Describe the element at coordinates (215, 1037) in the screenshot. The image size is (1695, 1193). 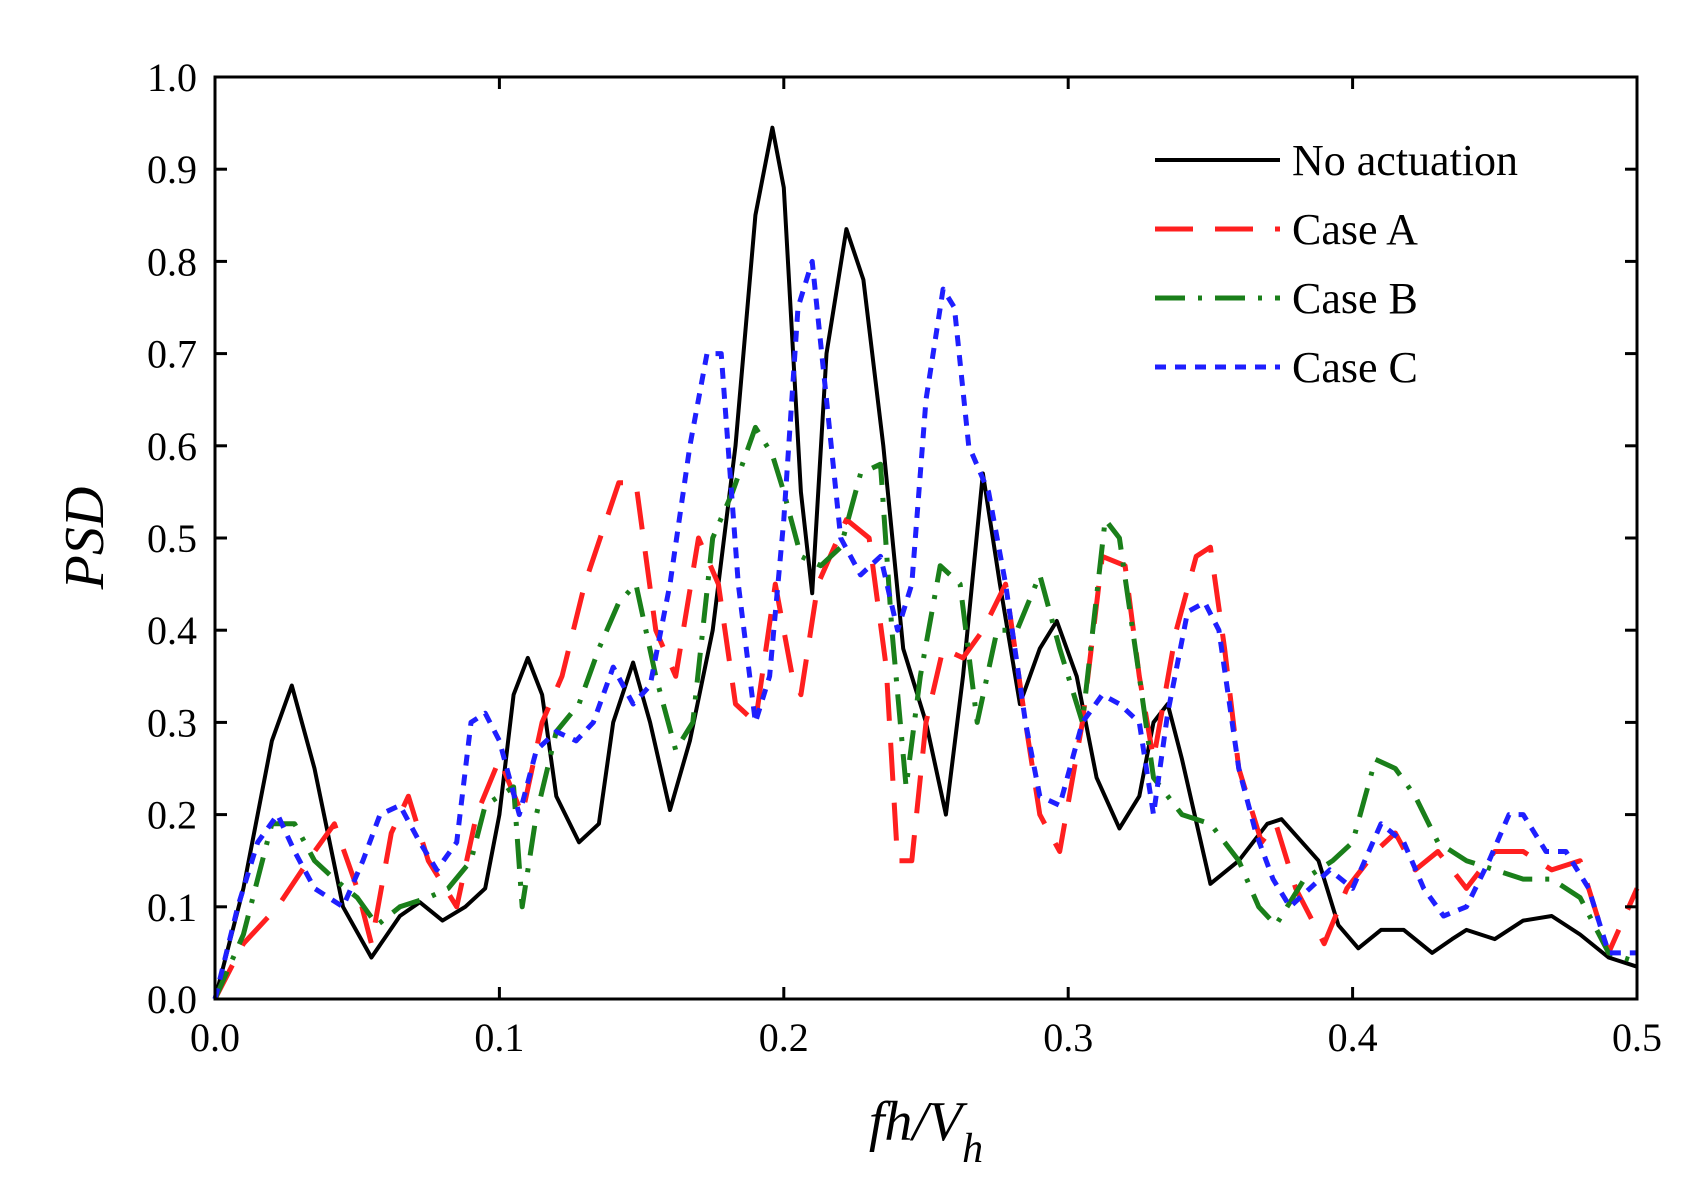
I see `x-tick-label: 0.0` at that location.